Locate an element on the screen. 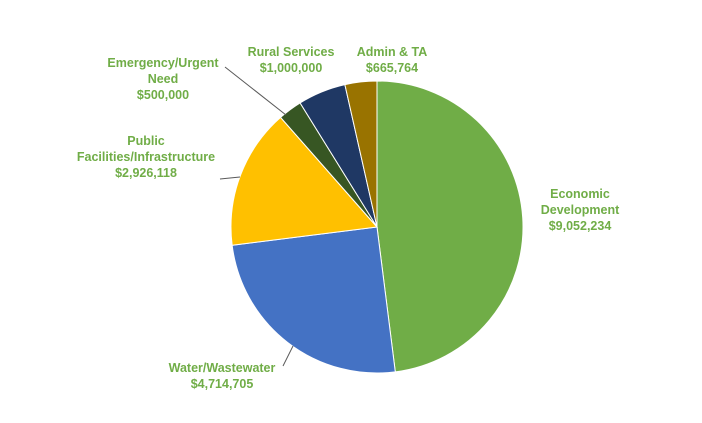 The image size is (702, 423). category-label-public-facilities-infrastructure: Facilities/Infrastructure is located at coordinates (146, 157).